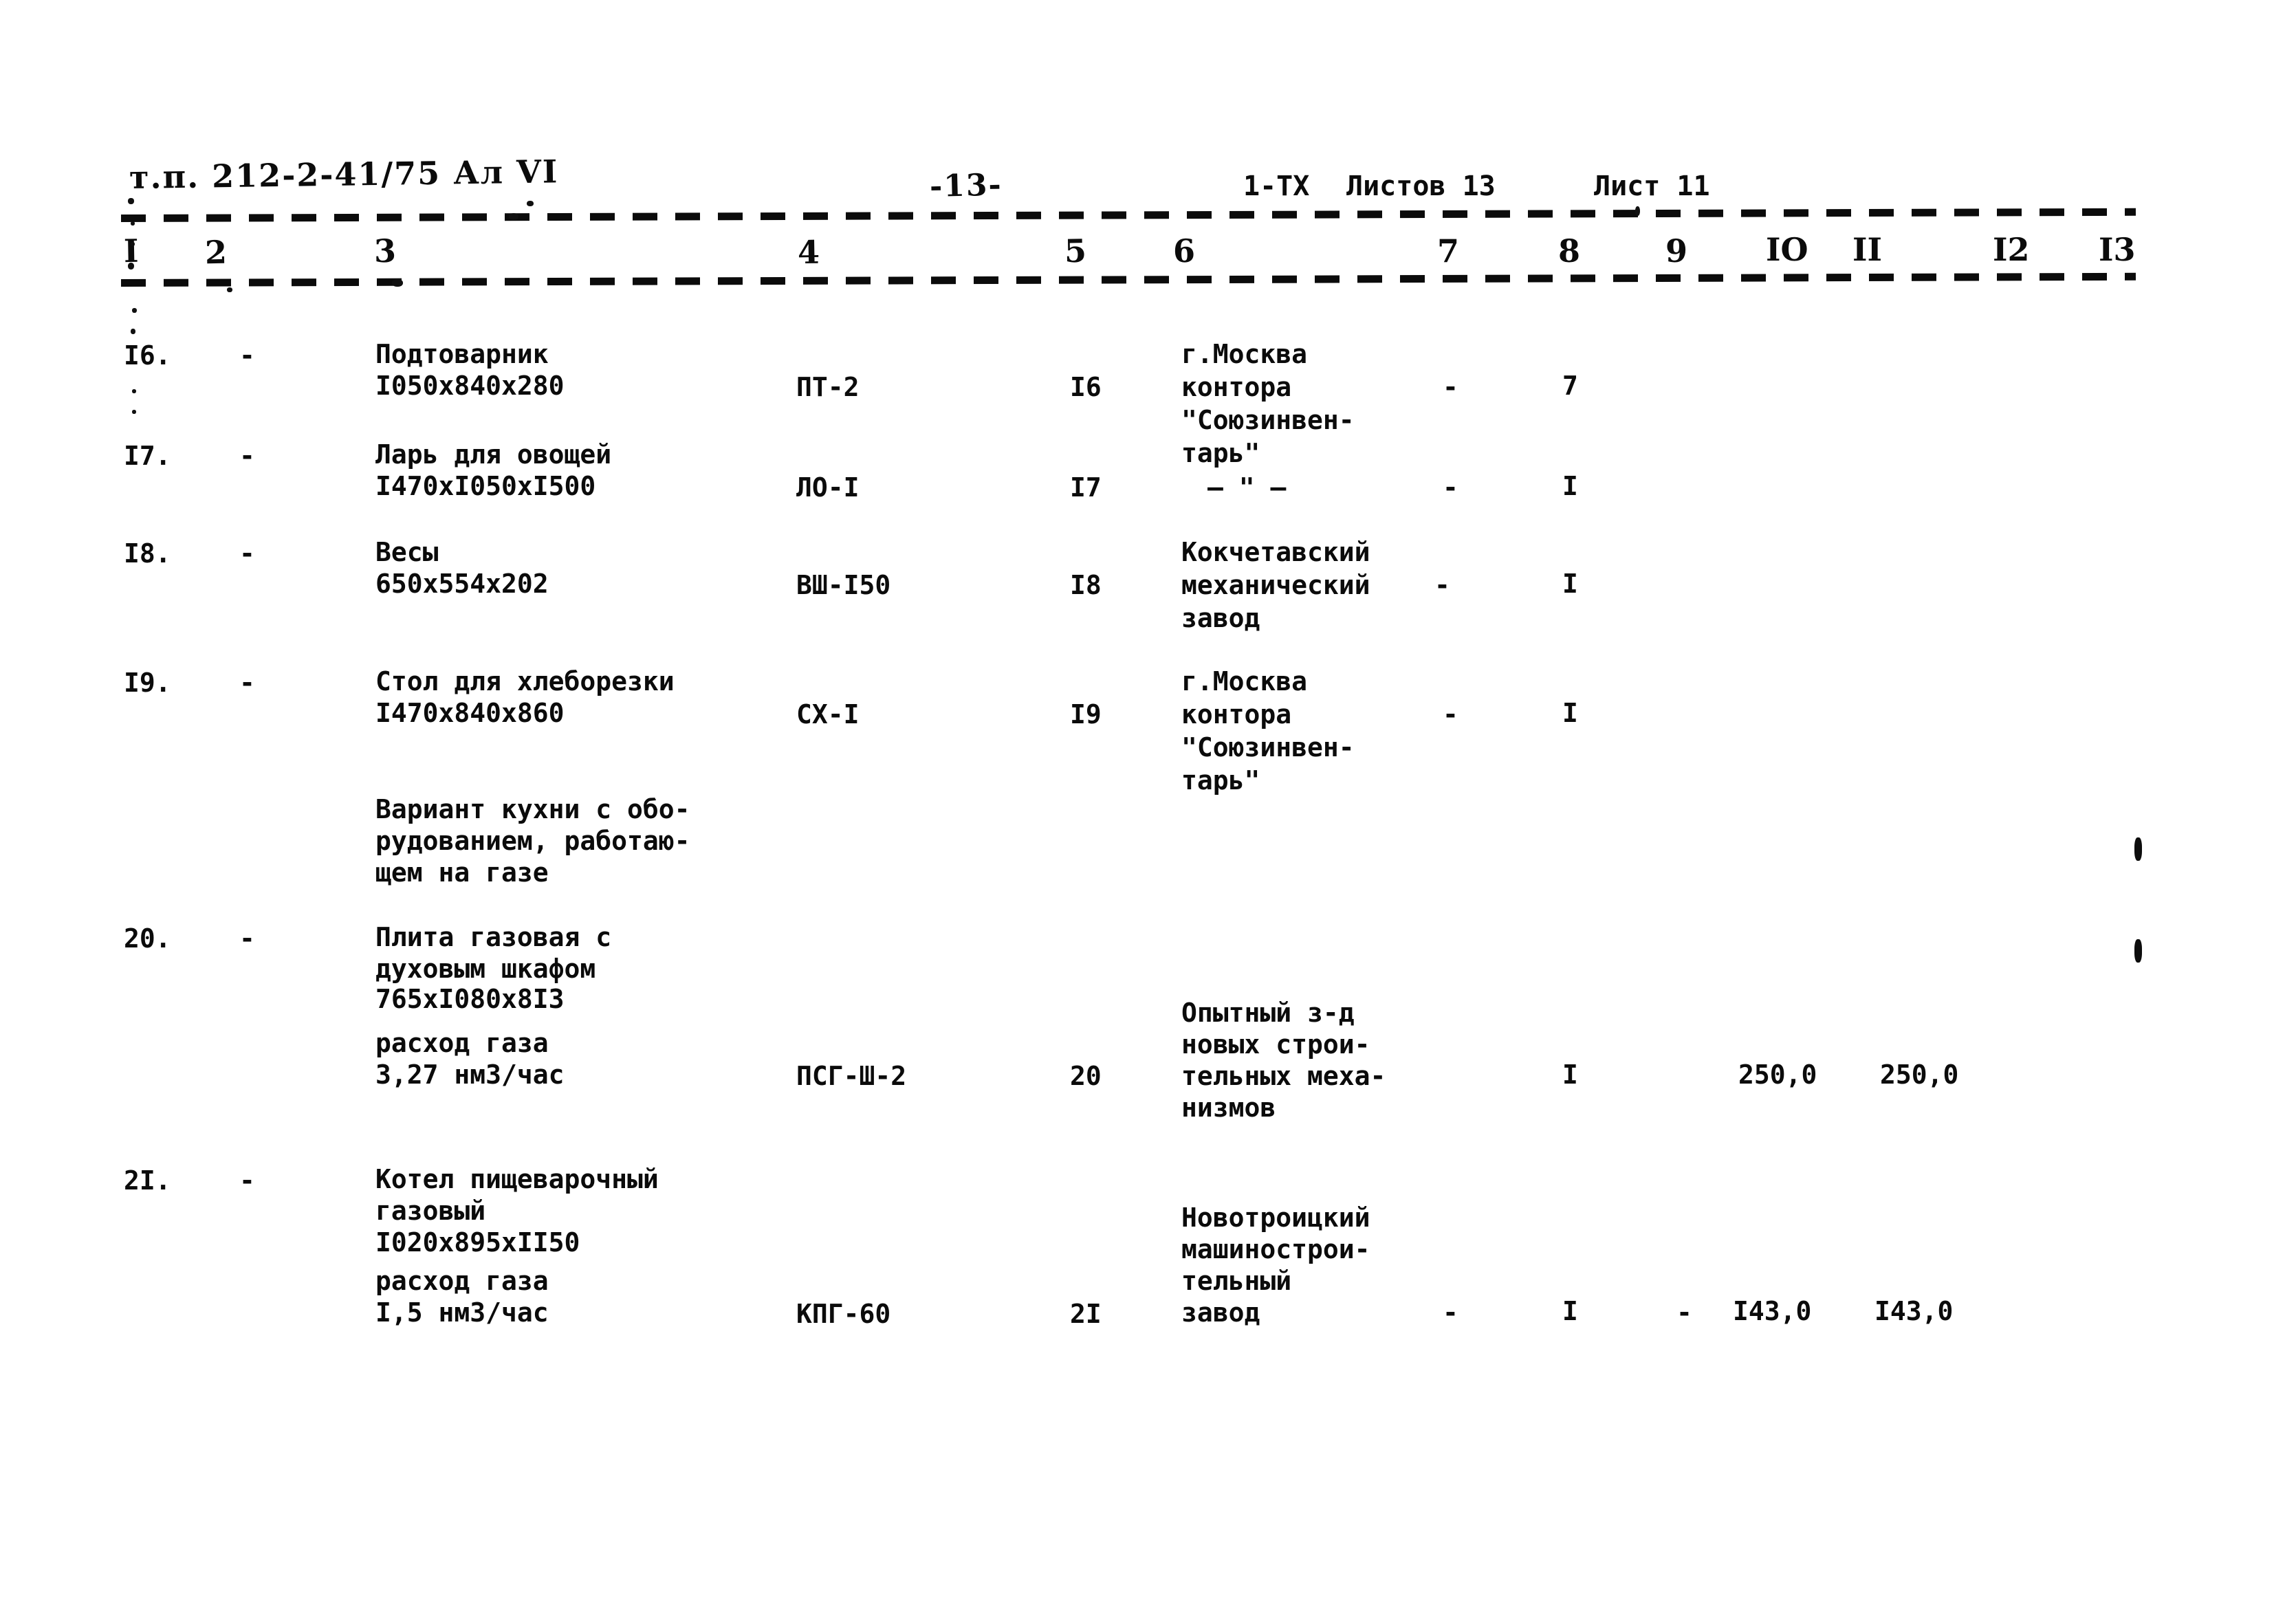  What do you see at coordinates (1086, 487) in the screenshot?
I see `row-position: I7` at bounding box center [1086, 487].